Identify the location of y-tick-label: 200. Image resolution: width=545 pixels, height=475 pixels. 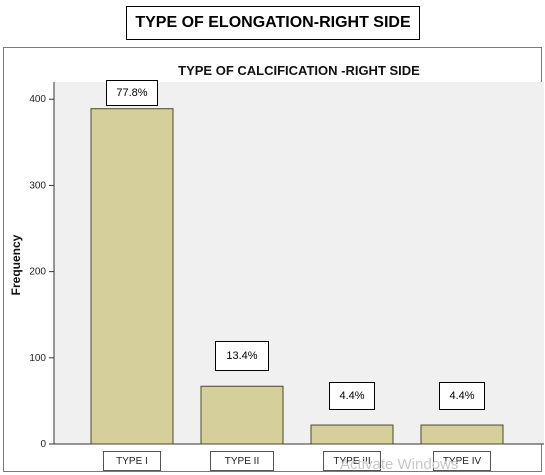
(37, 272).